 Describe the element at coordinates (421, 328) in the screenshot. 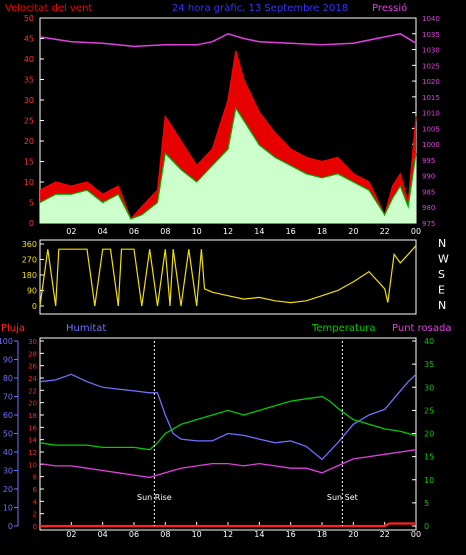

I see `dewpoint-legend: Punt rosada` at that location.